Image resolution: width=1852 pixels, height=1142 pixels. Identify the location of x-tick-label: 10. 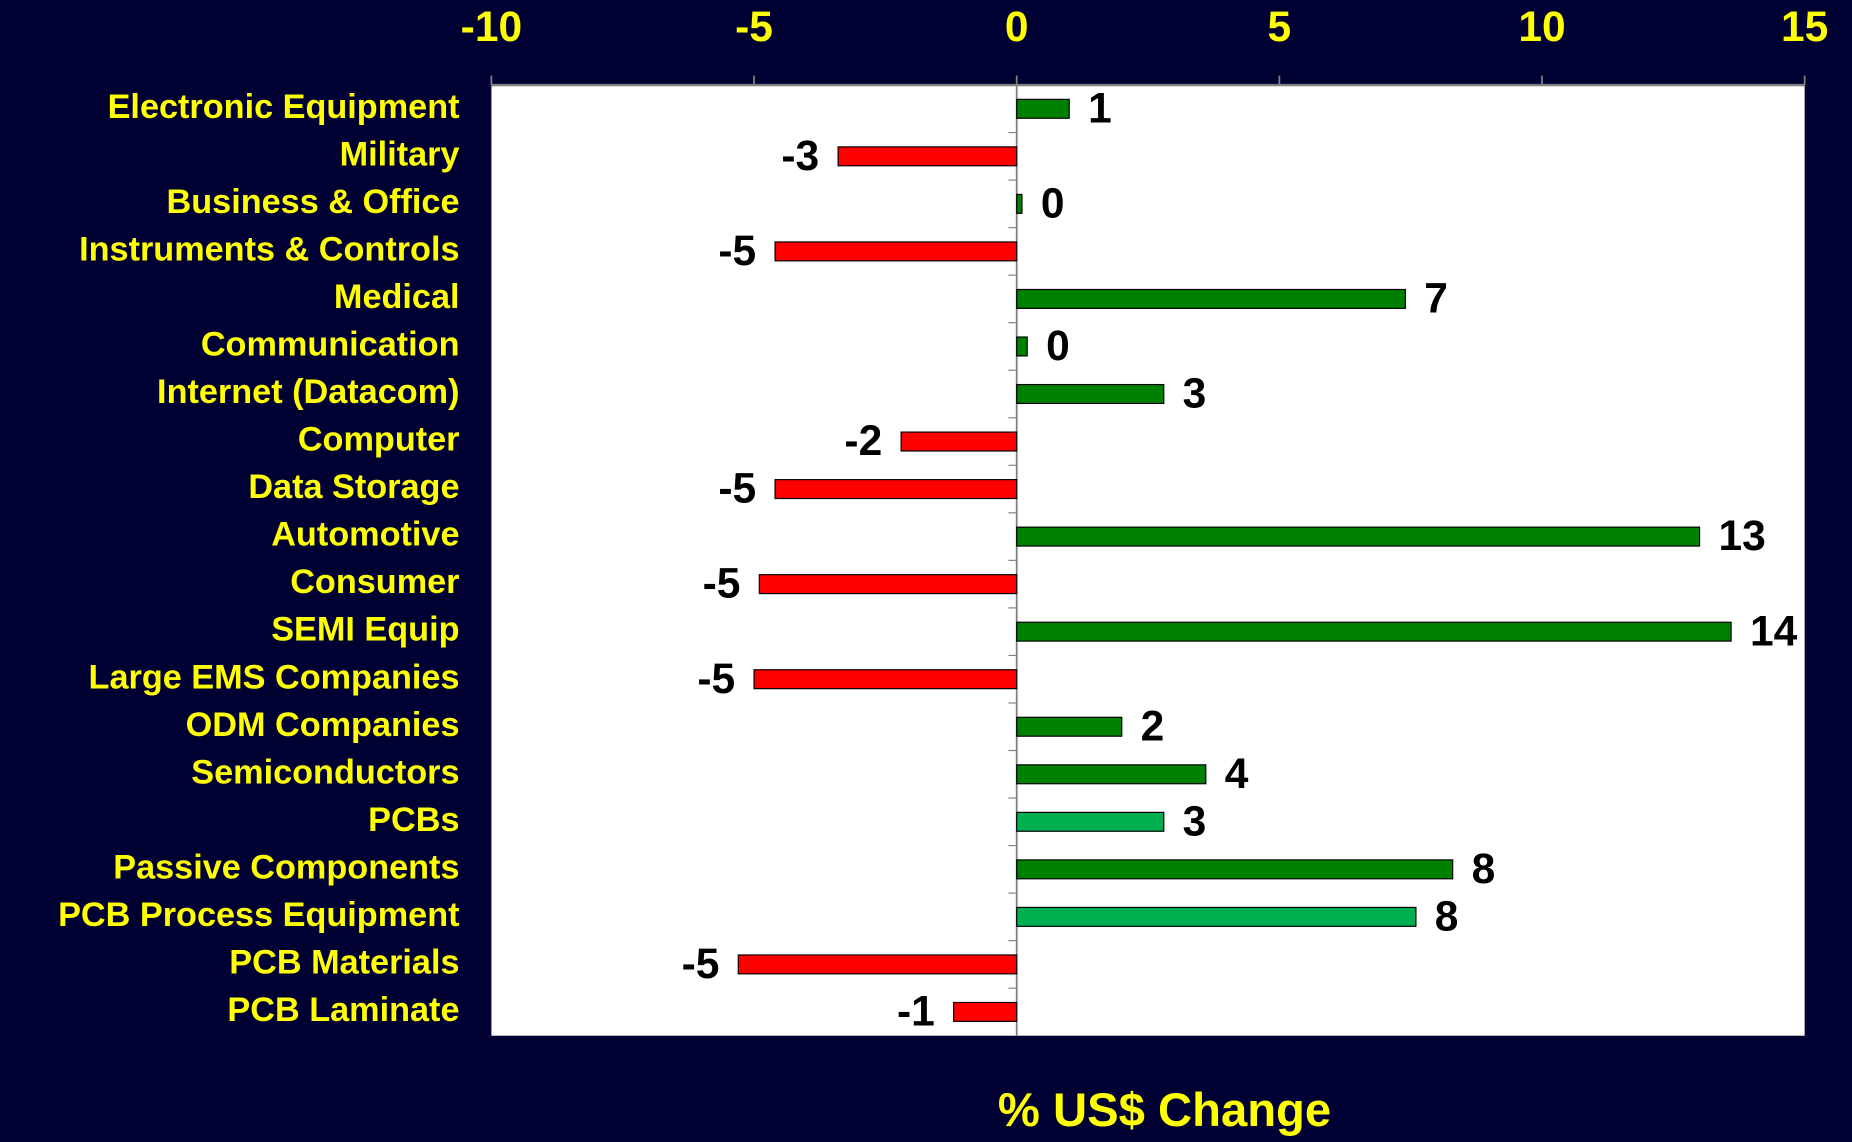
(1541, 27).